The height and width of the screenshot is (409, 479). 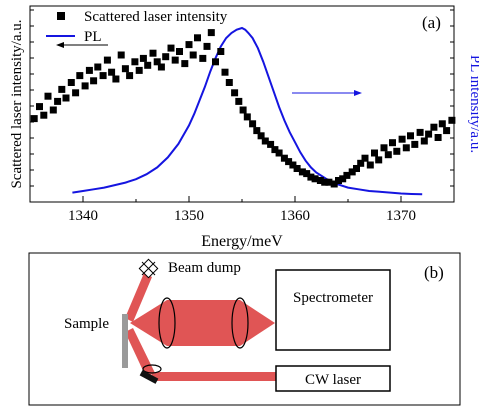 What do you see at coordinates (83, 216) in the screenshot?
I see `x-tick-label: 1340` at bounding box center [83, 216].